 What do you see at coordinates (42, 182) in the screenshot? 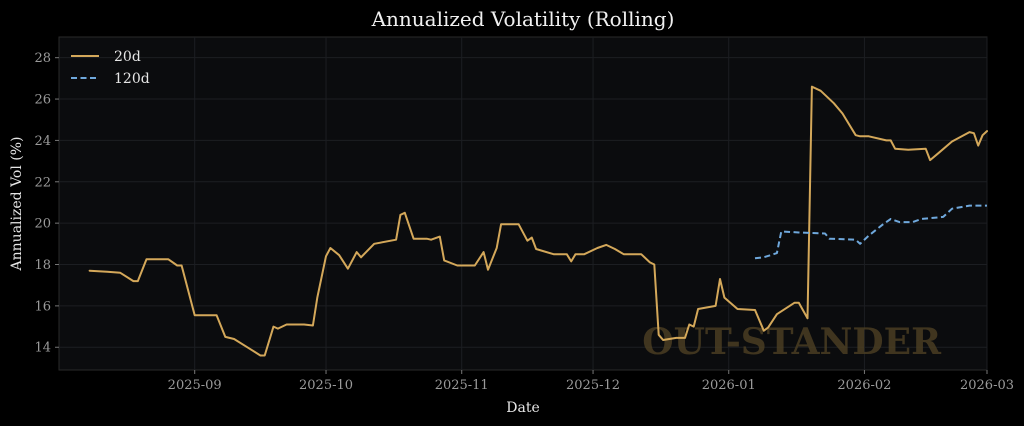
I see `y-tick-label: 22` at bounding box center [42, 182].